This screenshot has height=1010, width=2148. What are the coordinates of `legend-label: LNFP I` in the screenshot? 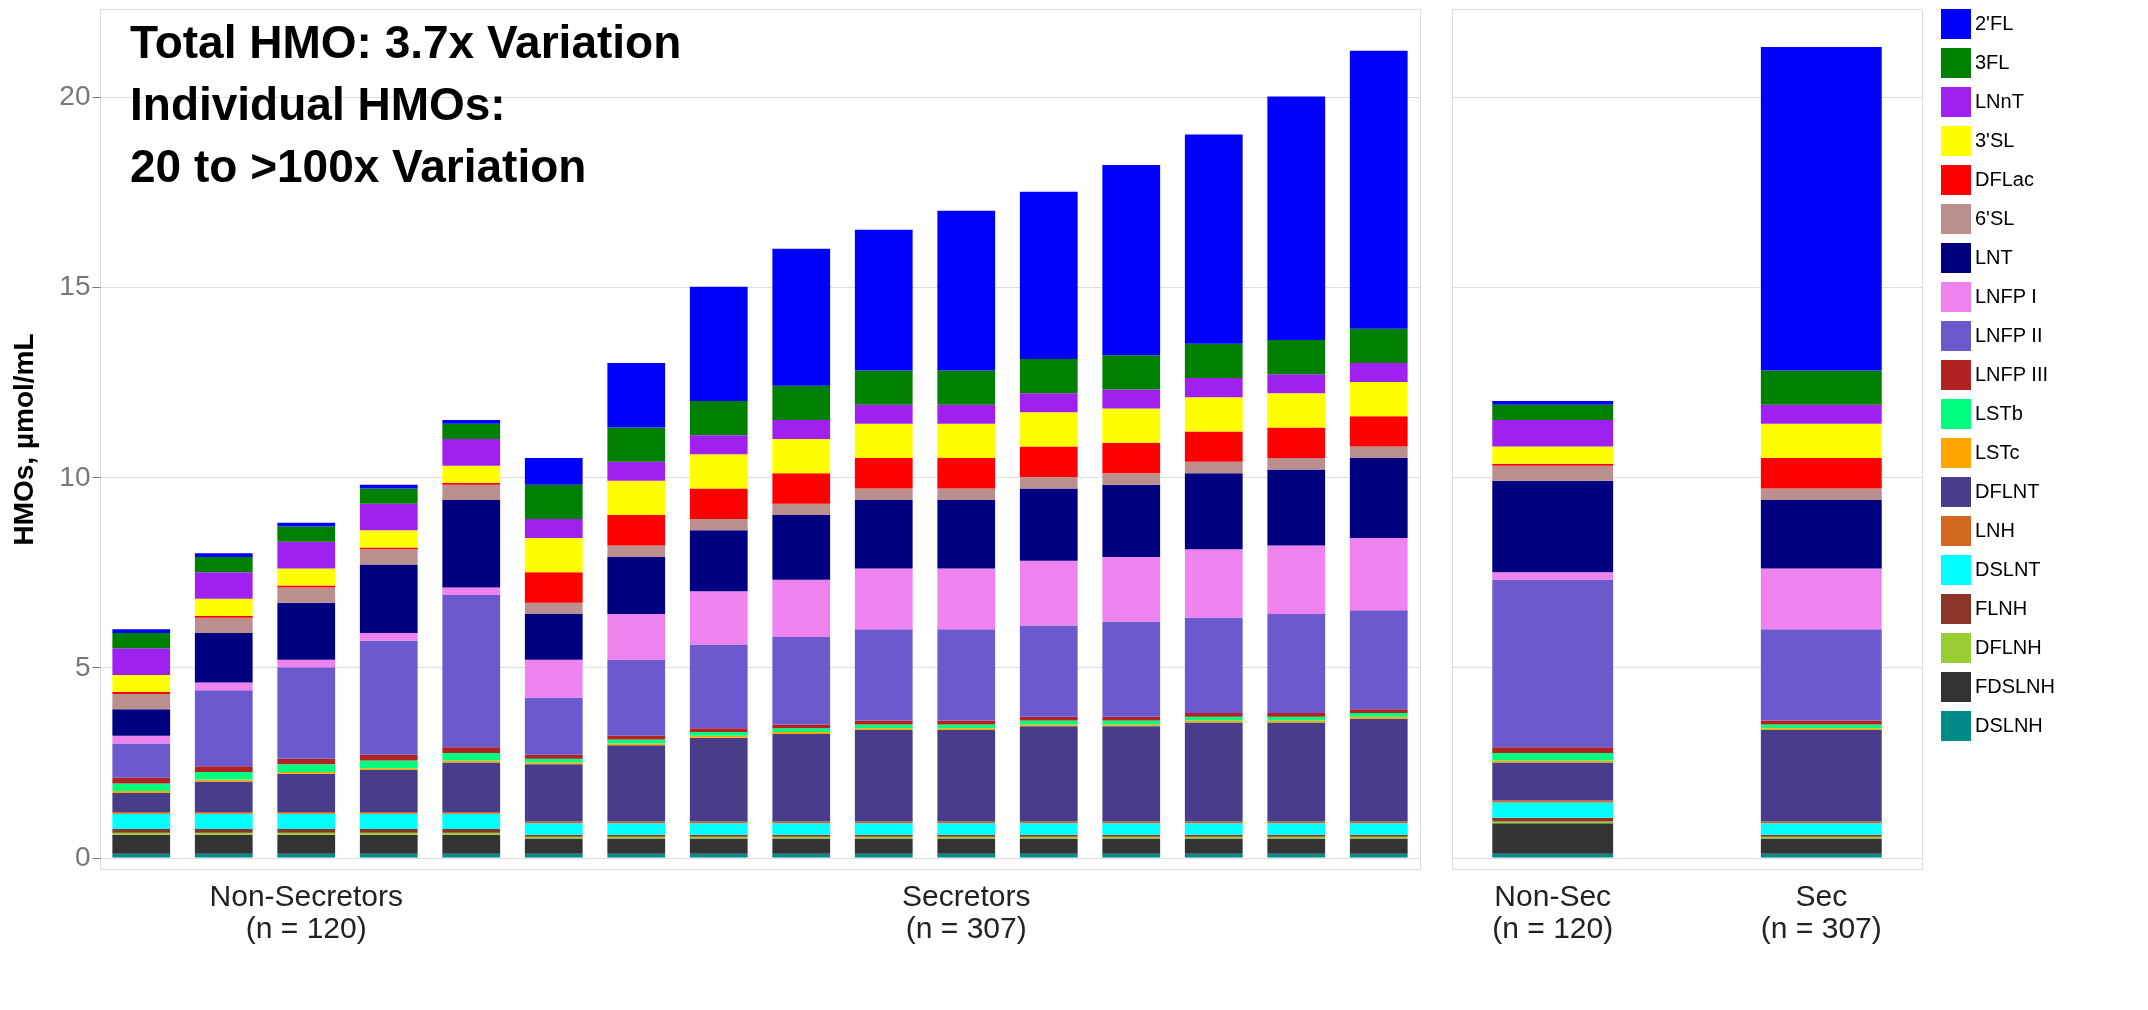 It's located at (2006, 296).